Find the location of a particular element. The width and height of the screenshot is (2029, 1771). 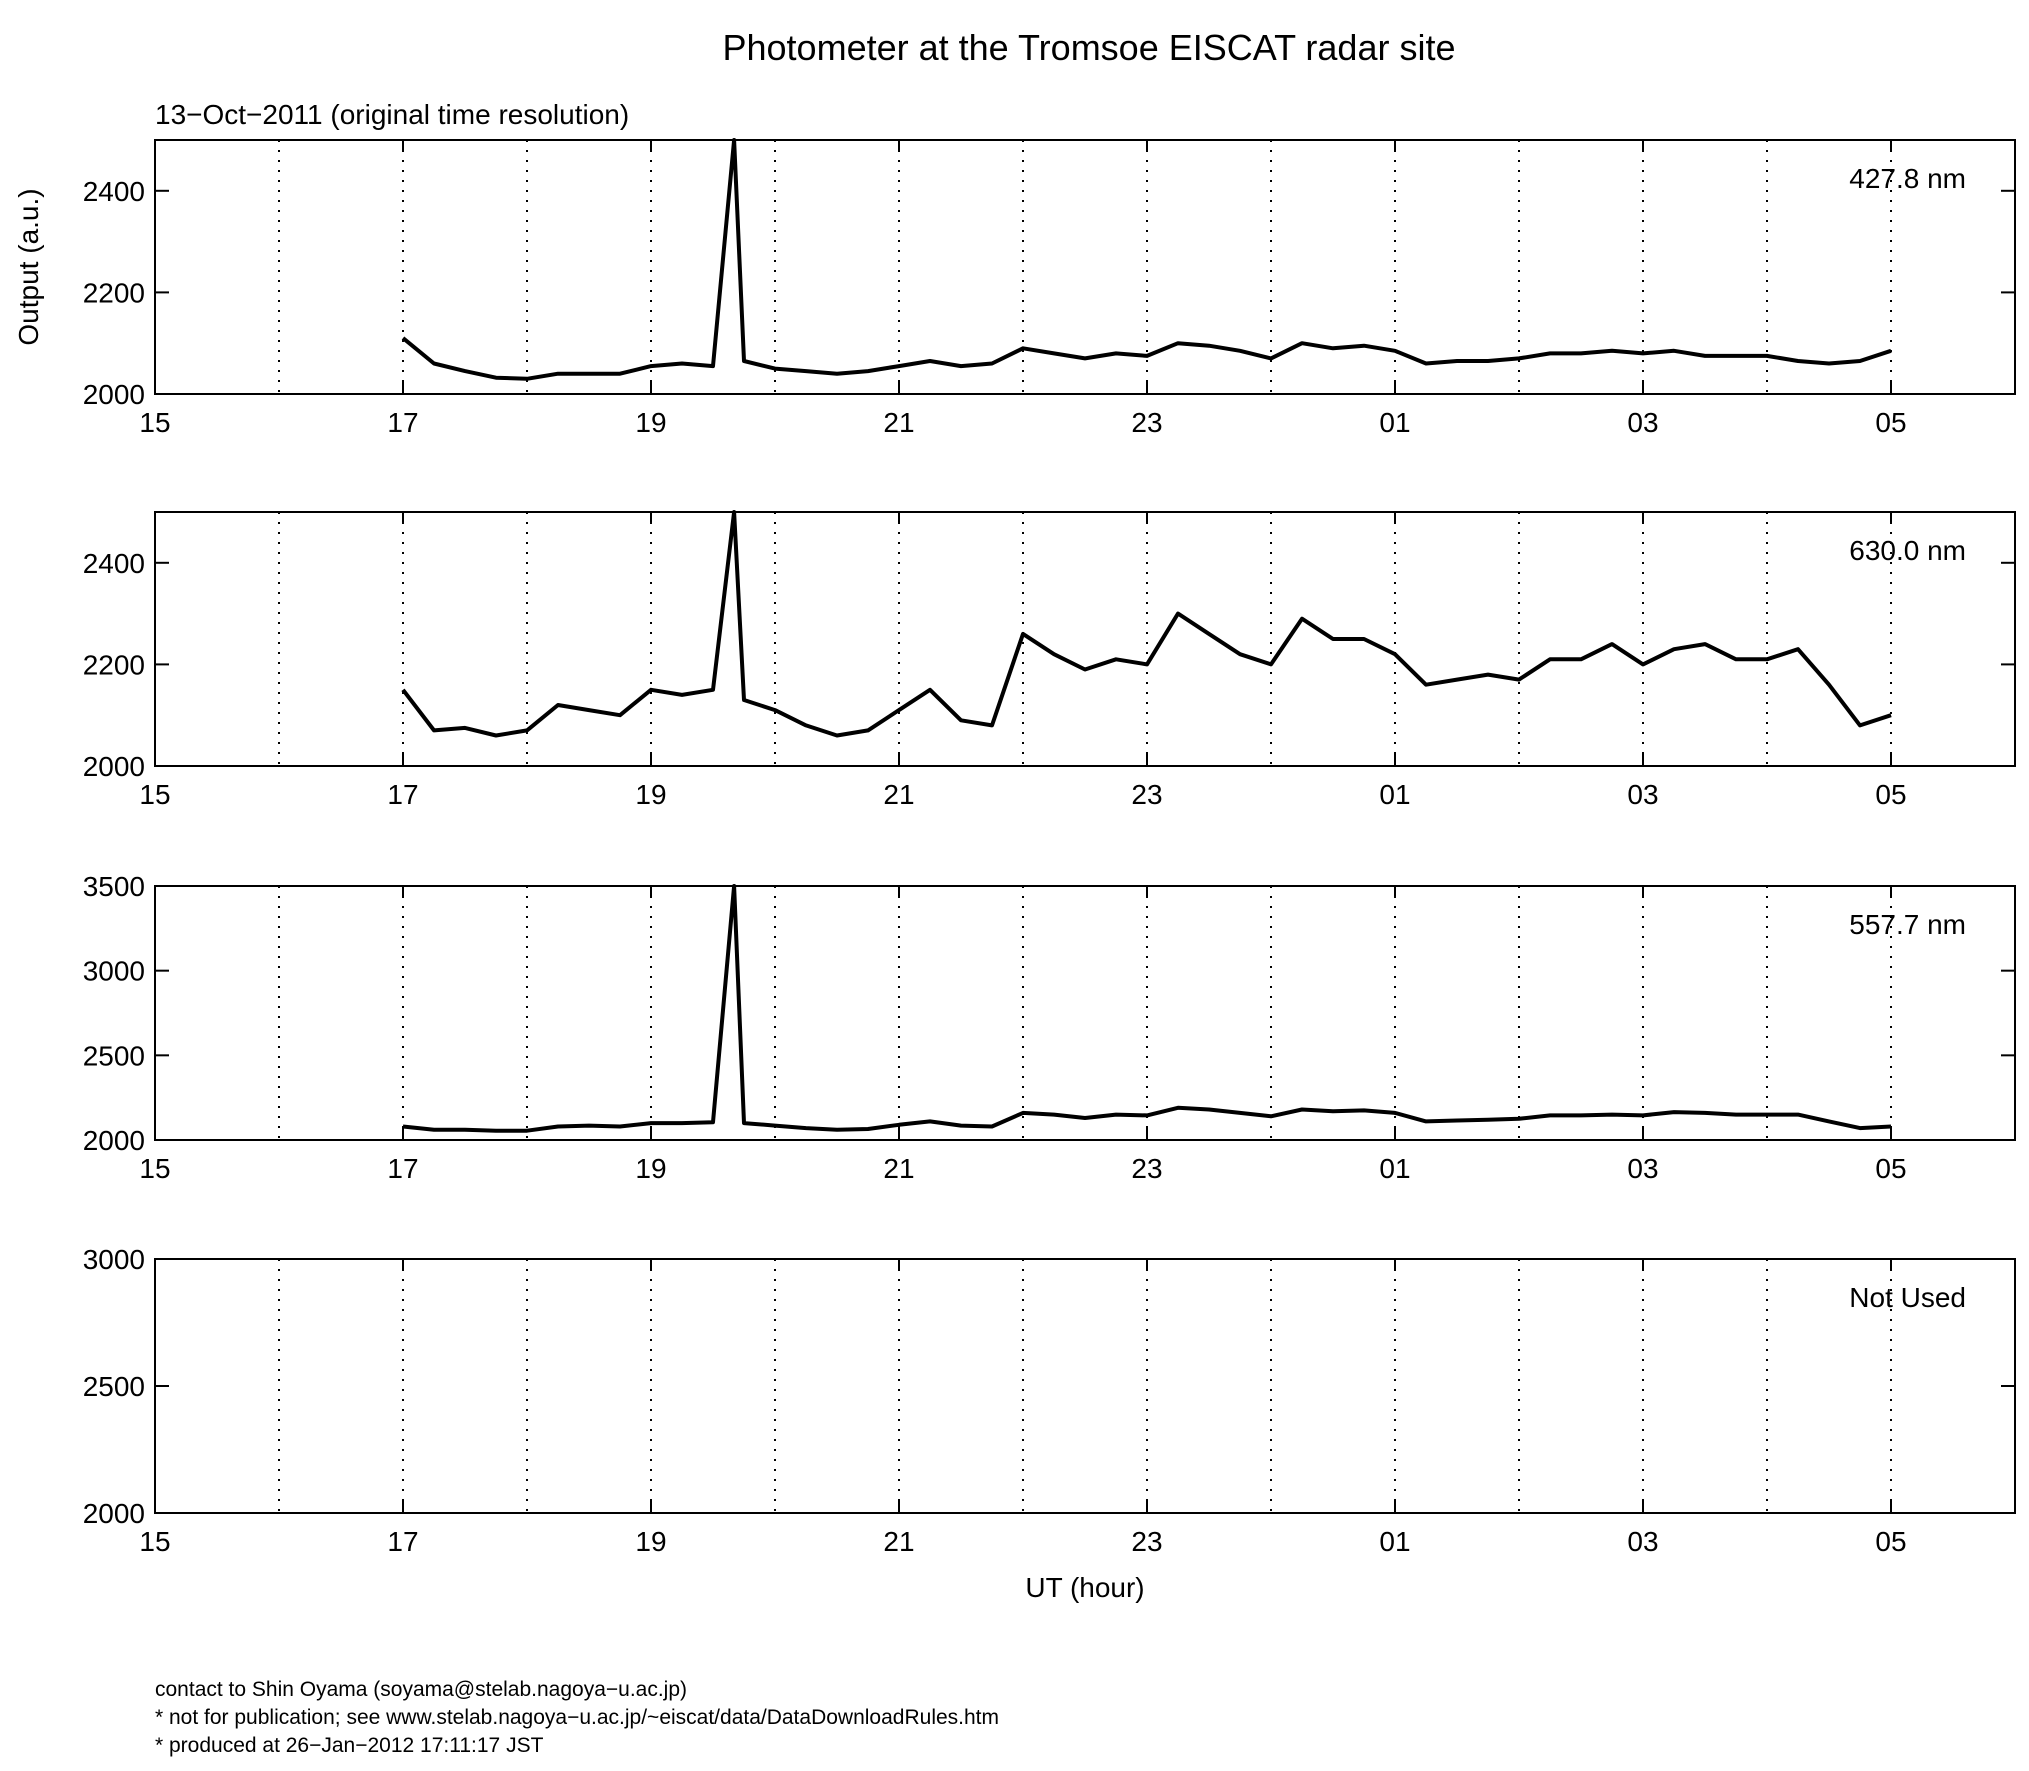

y-tick-label: 3500 is located at coordinates (114, 886).